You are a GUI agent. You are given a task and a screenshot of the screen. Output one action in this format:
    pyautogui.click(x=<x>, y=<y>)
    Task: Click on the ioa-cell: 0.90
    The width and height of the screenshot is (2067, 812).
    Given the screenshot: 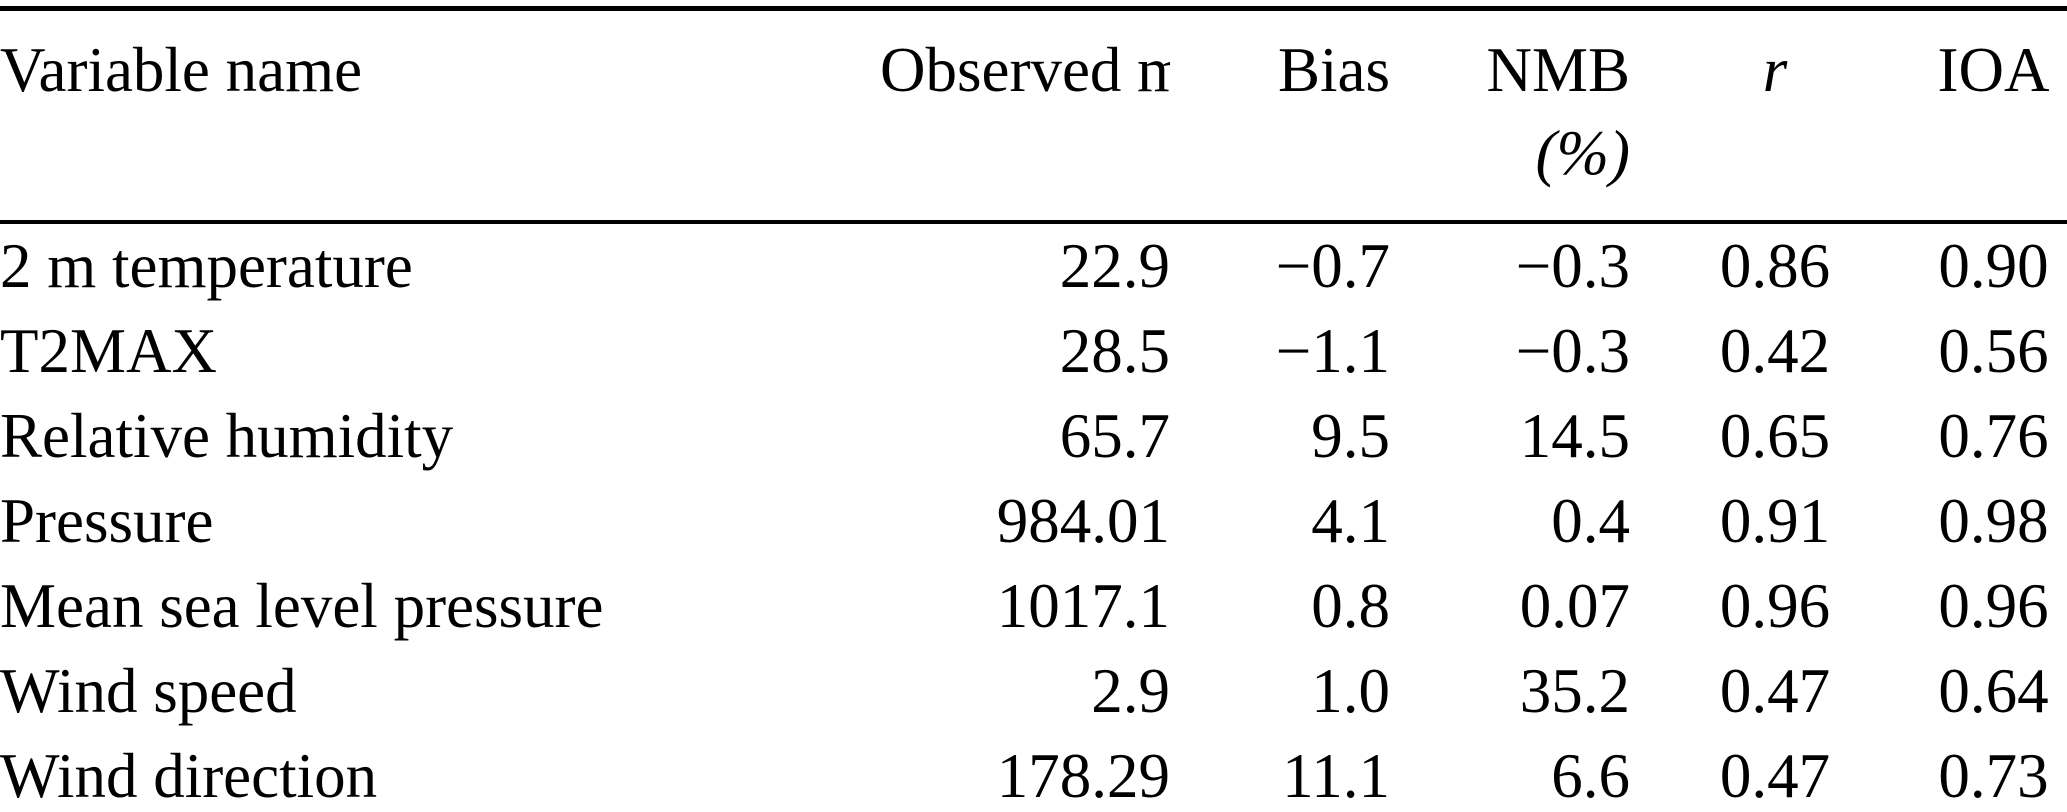 What is the action you would take?
    pyautogui.click(x=1993, y=266)
    